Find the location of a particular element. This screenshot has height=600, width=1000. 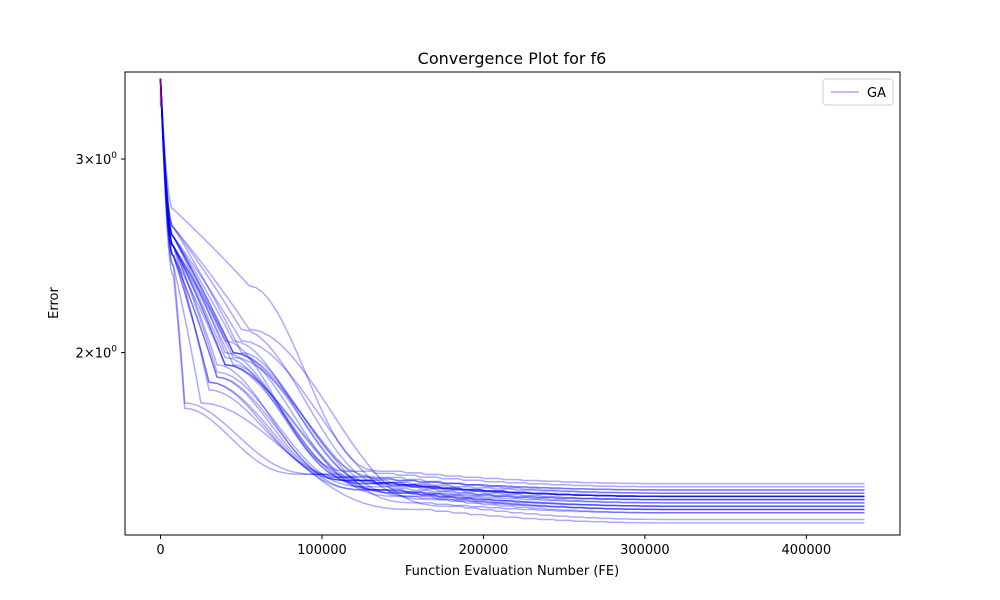

x-tick-label: 400000 is located at coordinates (807, 550).